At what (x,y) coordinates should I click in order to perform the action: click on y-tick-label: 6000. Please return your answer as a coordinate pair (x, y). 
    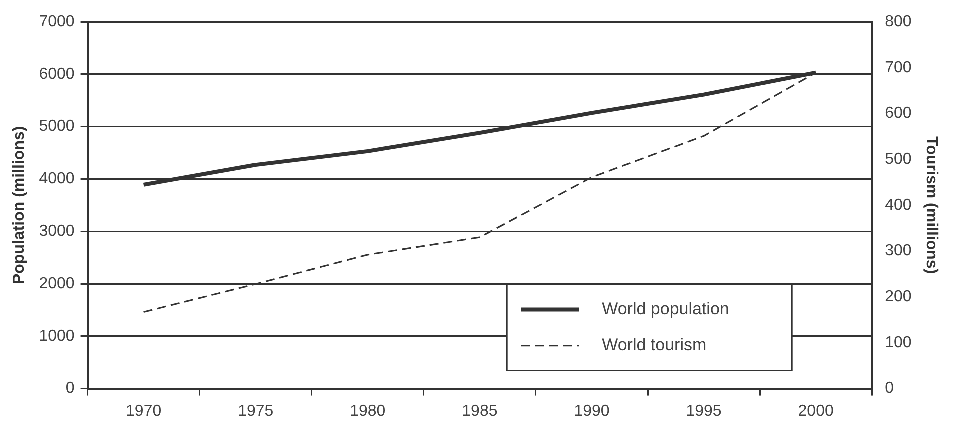
    Looking at the image, I should click on (57, 74).